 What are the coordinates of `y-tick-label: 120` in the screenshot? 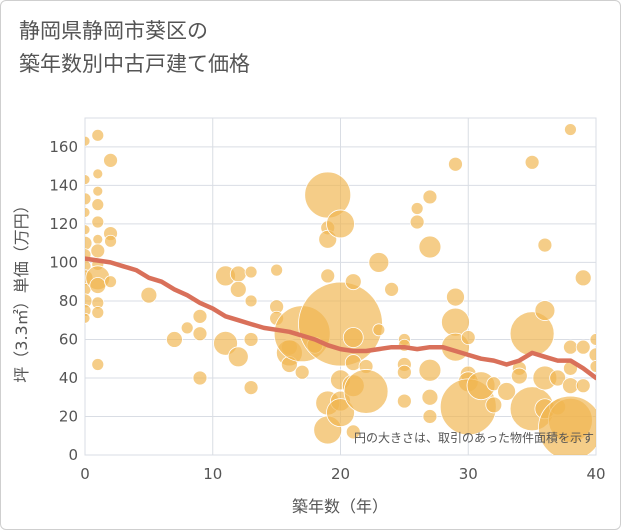 It's located at (63, 224).